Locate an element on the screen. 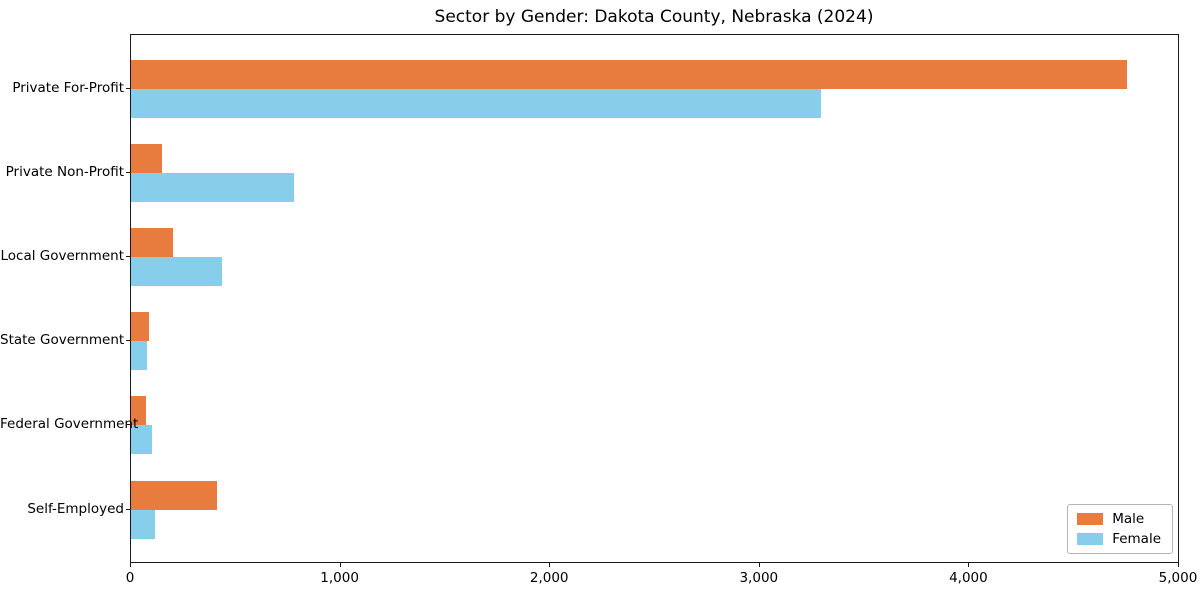  bar-female-self-employed is located at coordinates (143, 524).